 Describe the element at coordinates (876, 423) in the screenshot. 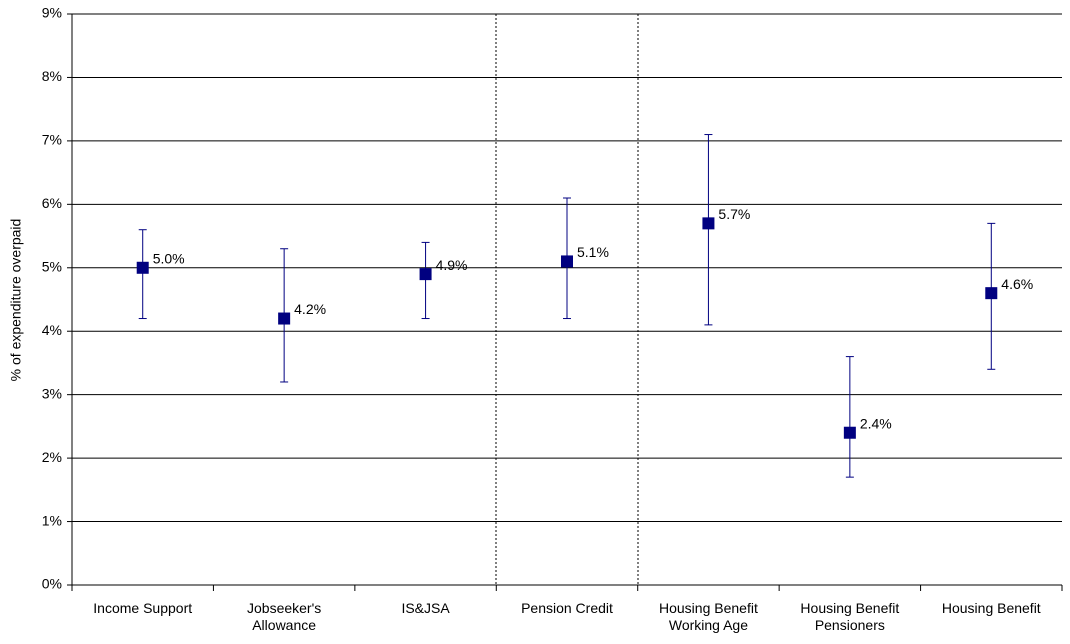

I see `value-label: 2.4%` at that location.